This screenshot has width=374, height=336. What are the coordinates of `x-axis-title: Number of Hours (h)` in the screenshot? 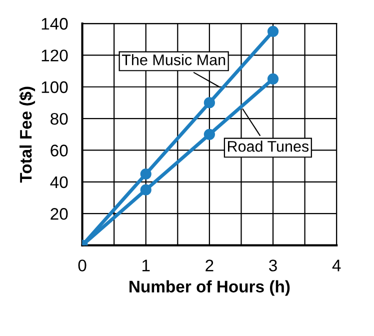 It's located at (210, 288).